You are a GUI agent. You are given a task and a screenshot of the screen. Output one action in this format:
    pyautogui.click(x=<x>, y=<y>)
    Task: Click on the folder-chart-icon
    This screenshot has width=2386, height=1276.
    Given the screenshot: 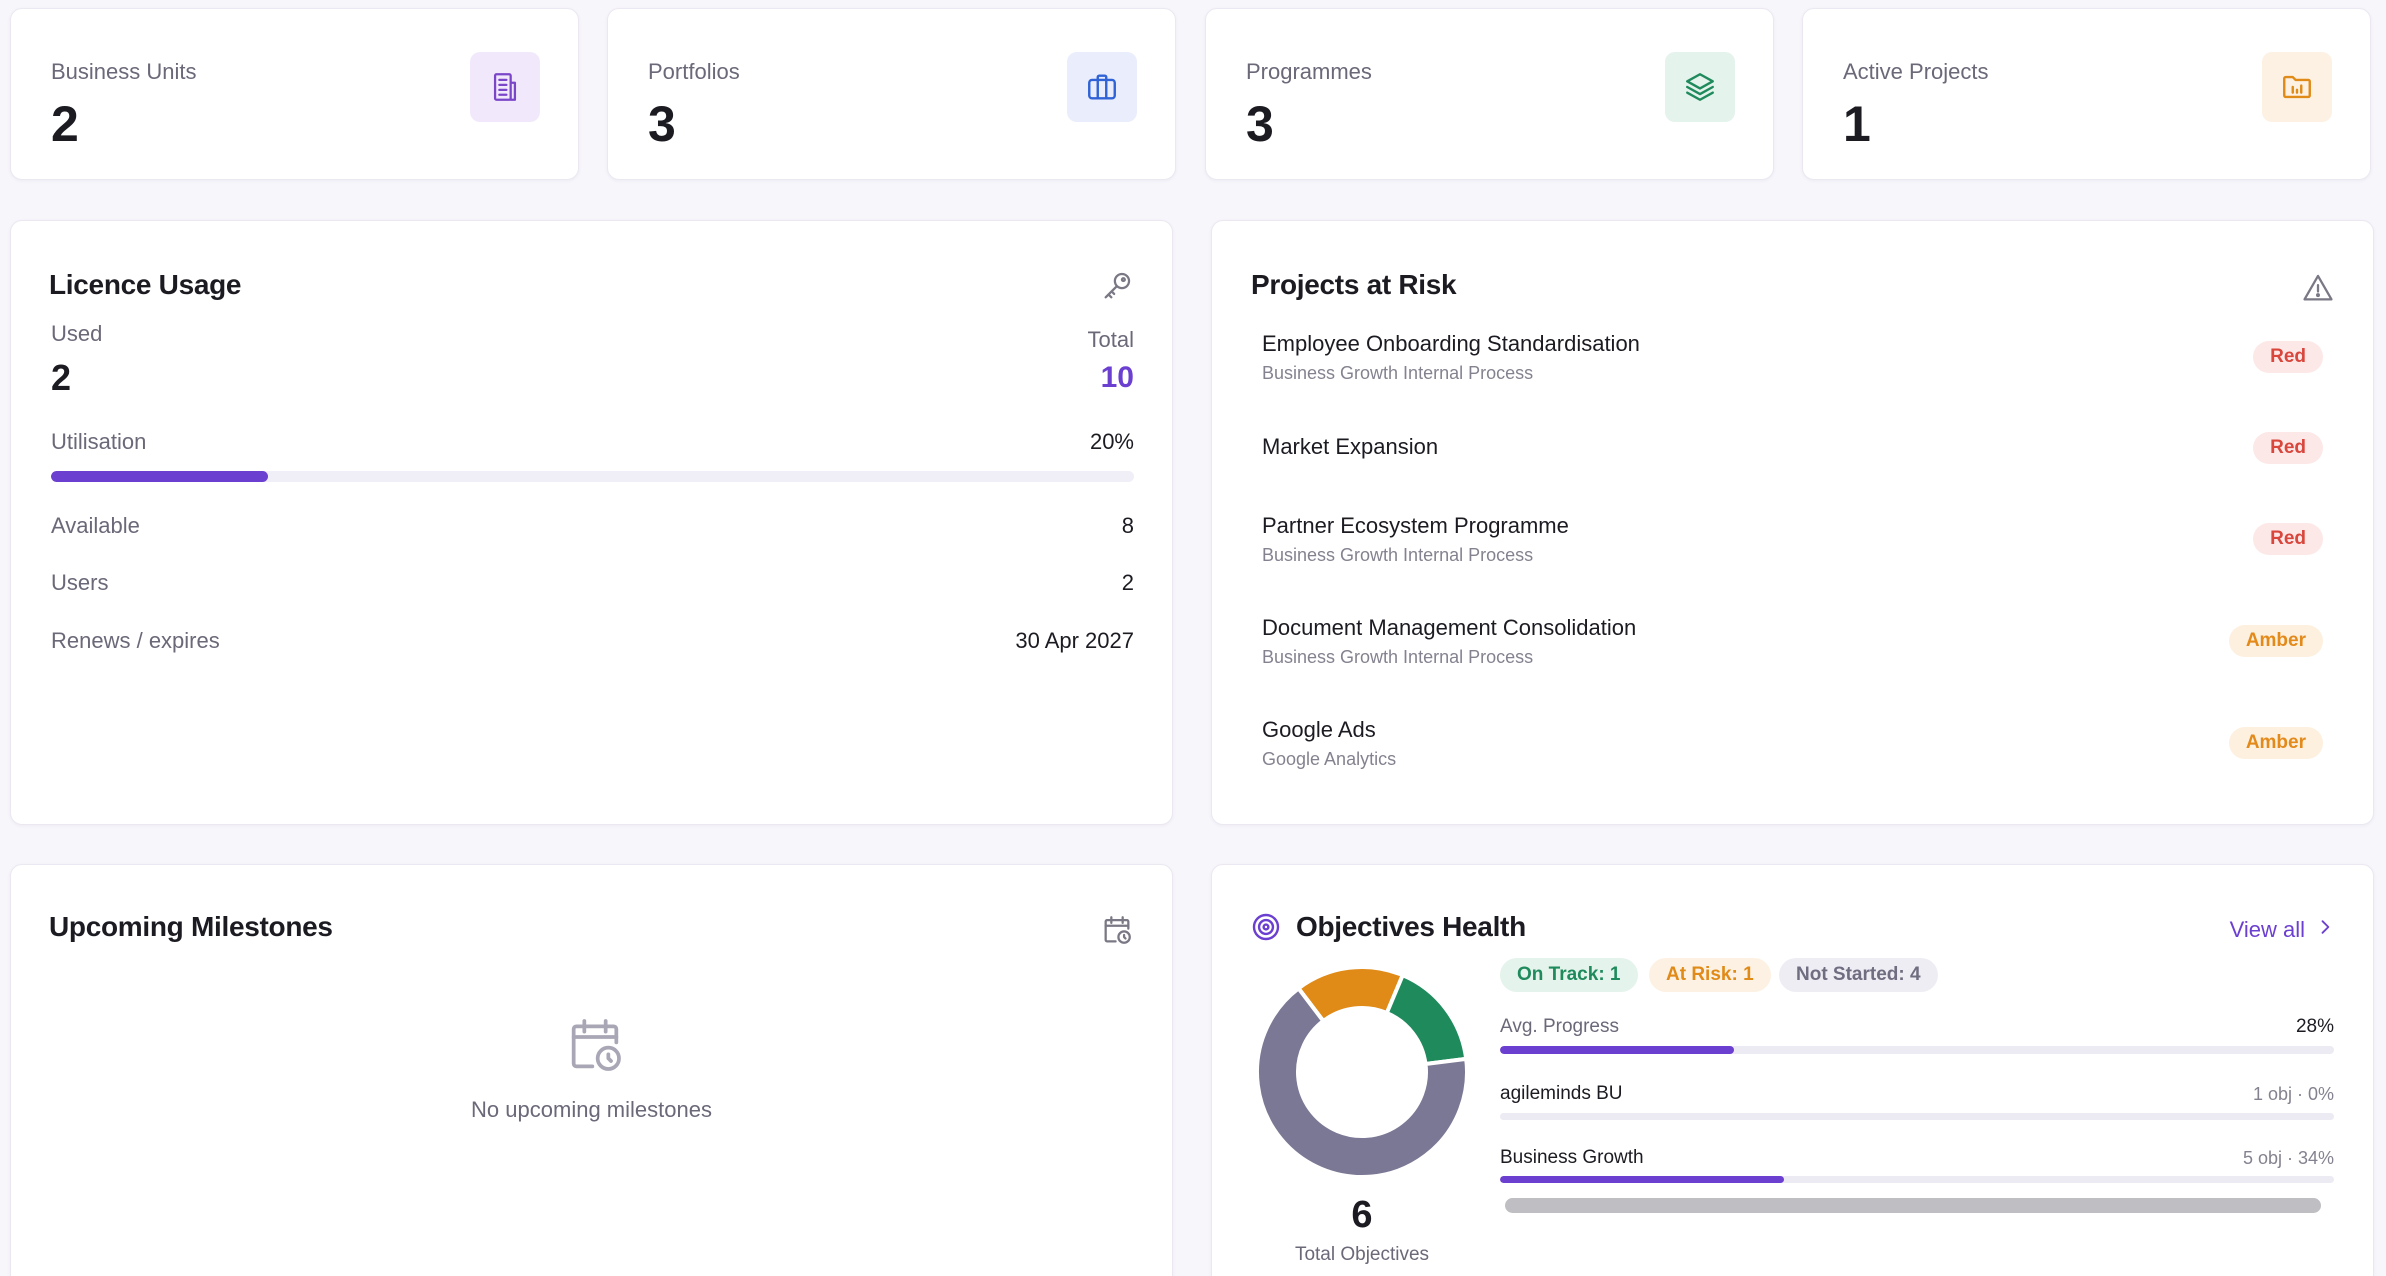 What is the action you would take?
    pyautogui.click(x=2297, y=87)
    